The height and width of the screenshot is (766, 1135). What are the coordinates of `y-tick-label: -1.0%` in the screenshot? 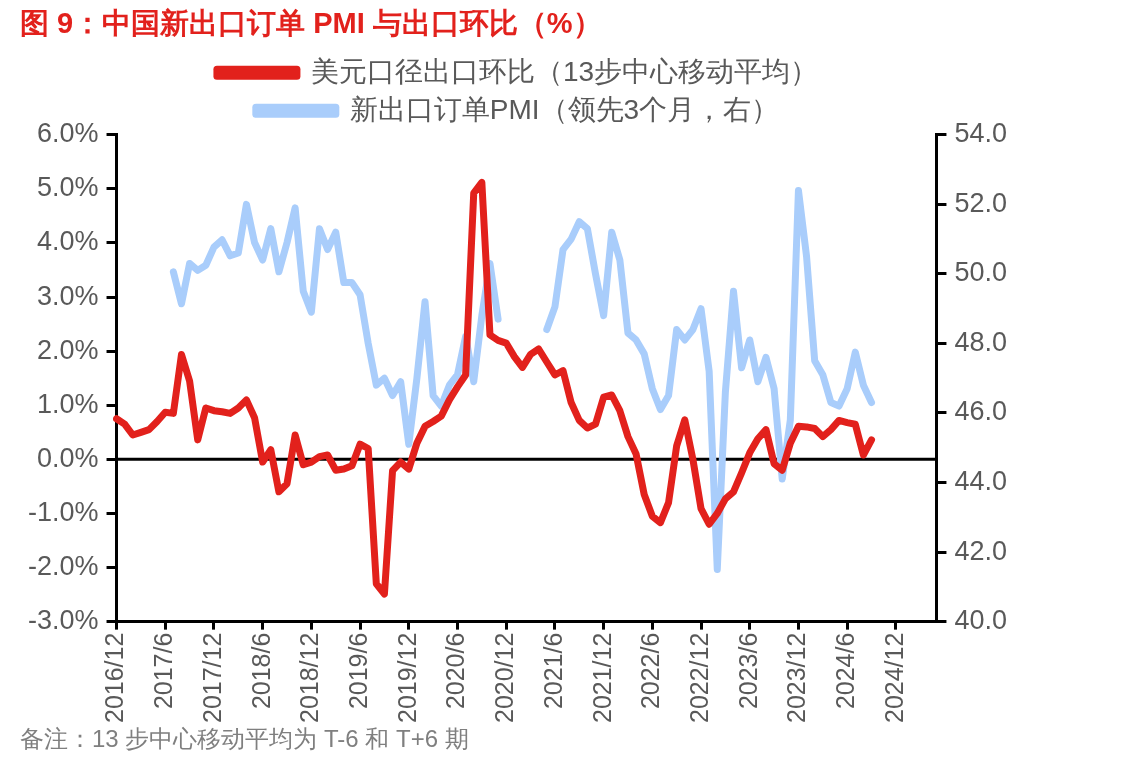 It's located at (63, 511).